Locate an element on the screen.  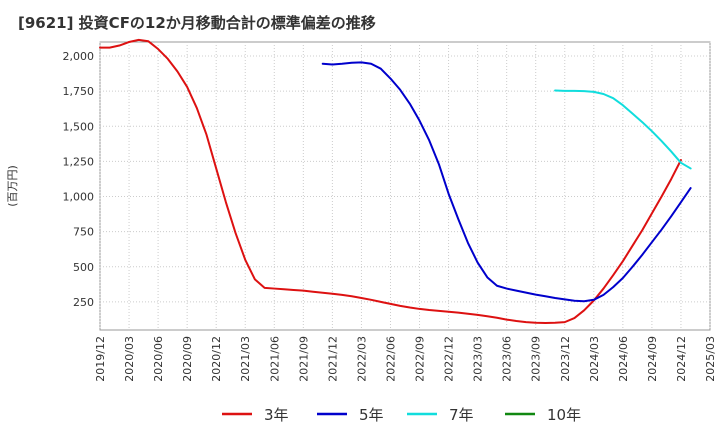
y-tick-label: 750 is located at coordinates (83, 232).